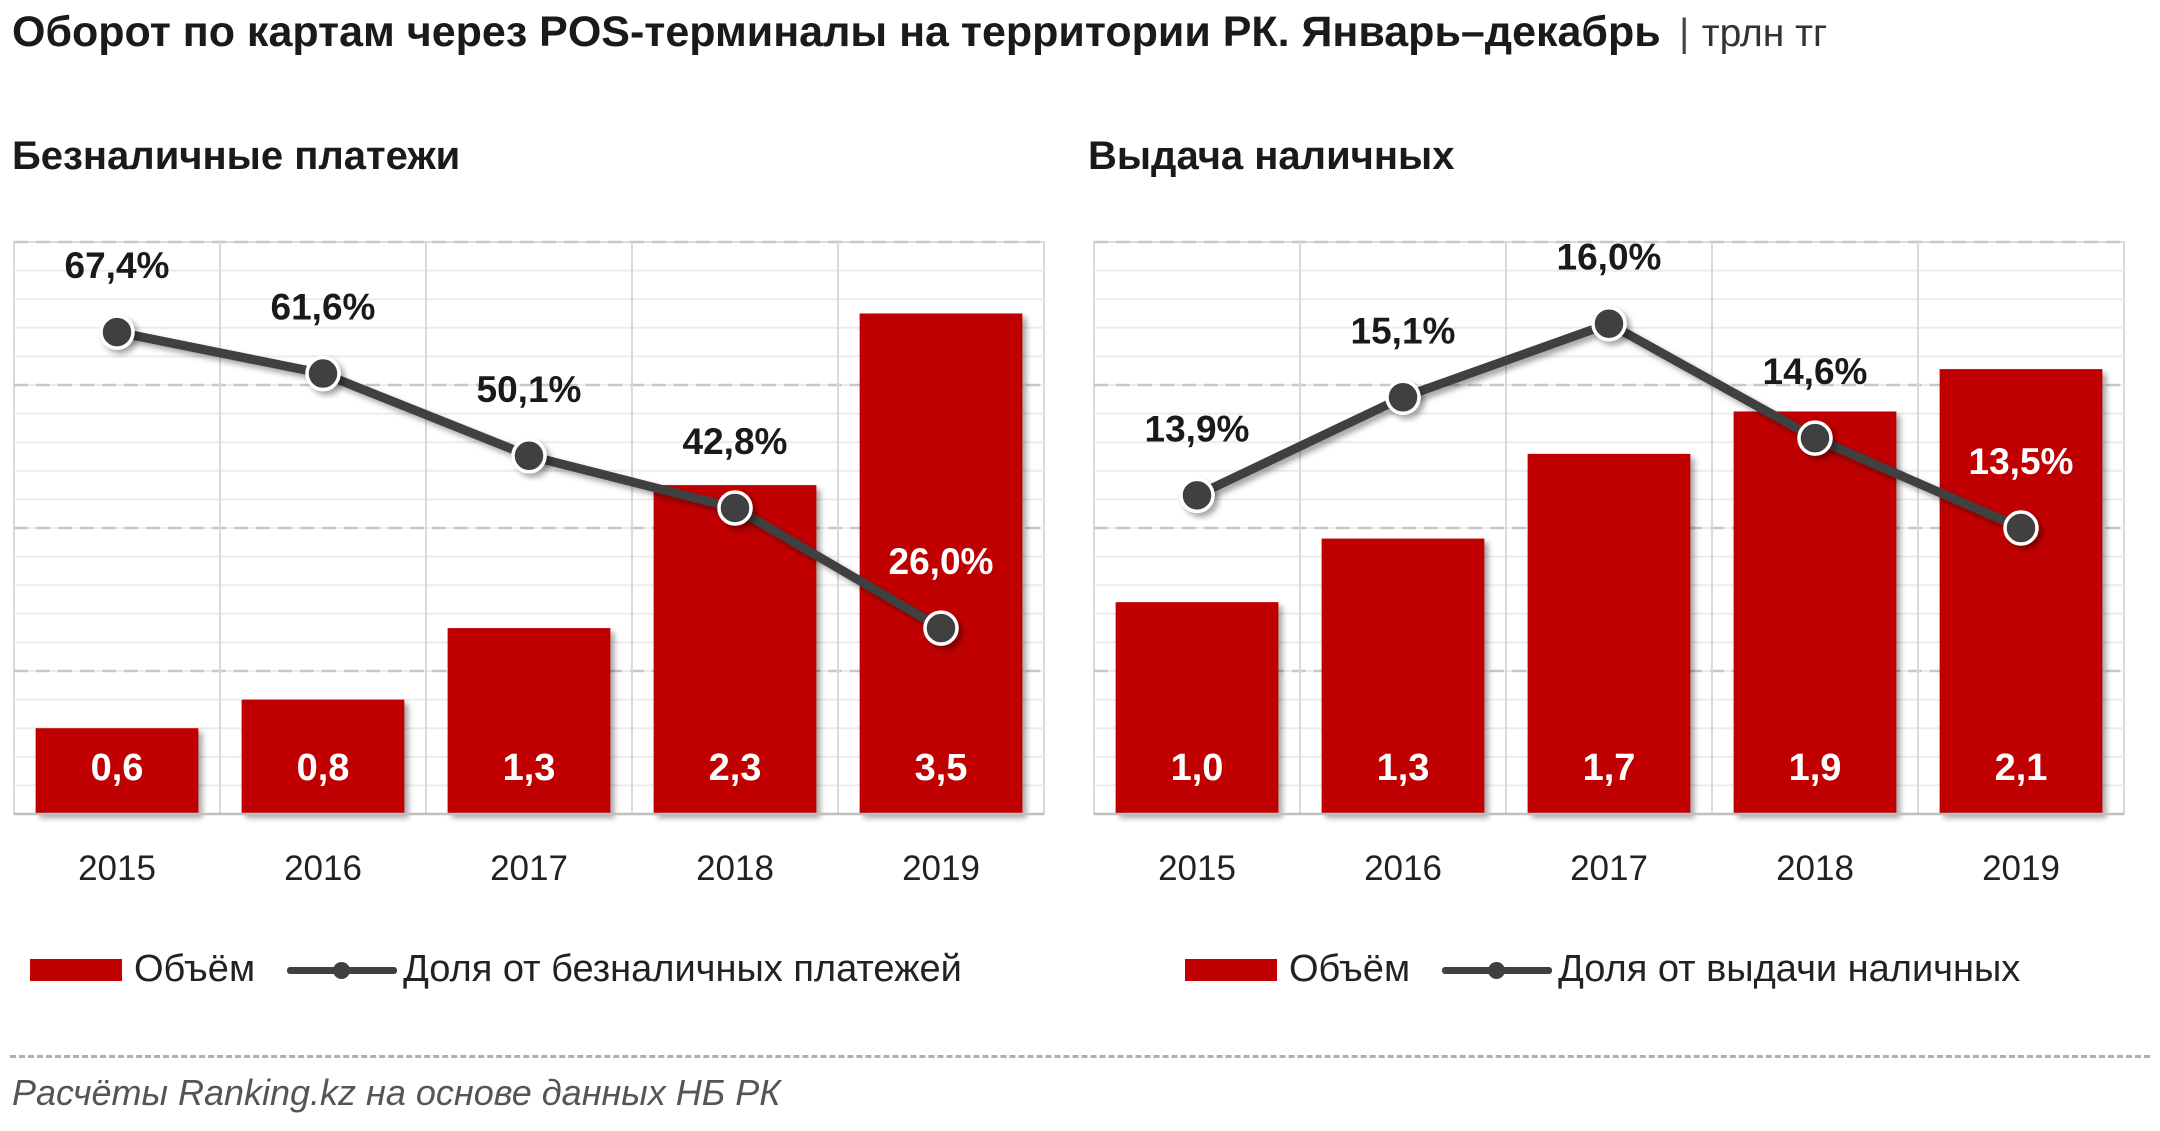  I want to click on cashless-share-point-2015, so click(117, 332).